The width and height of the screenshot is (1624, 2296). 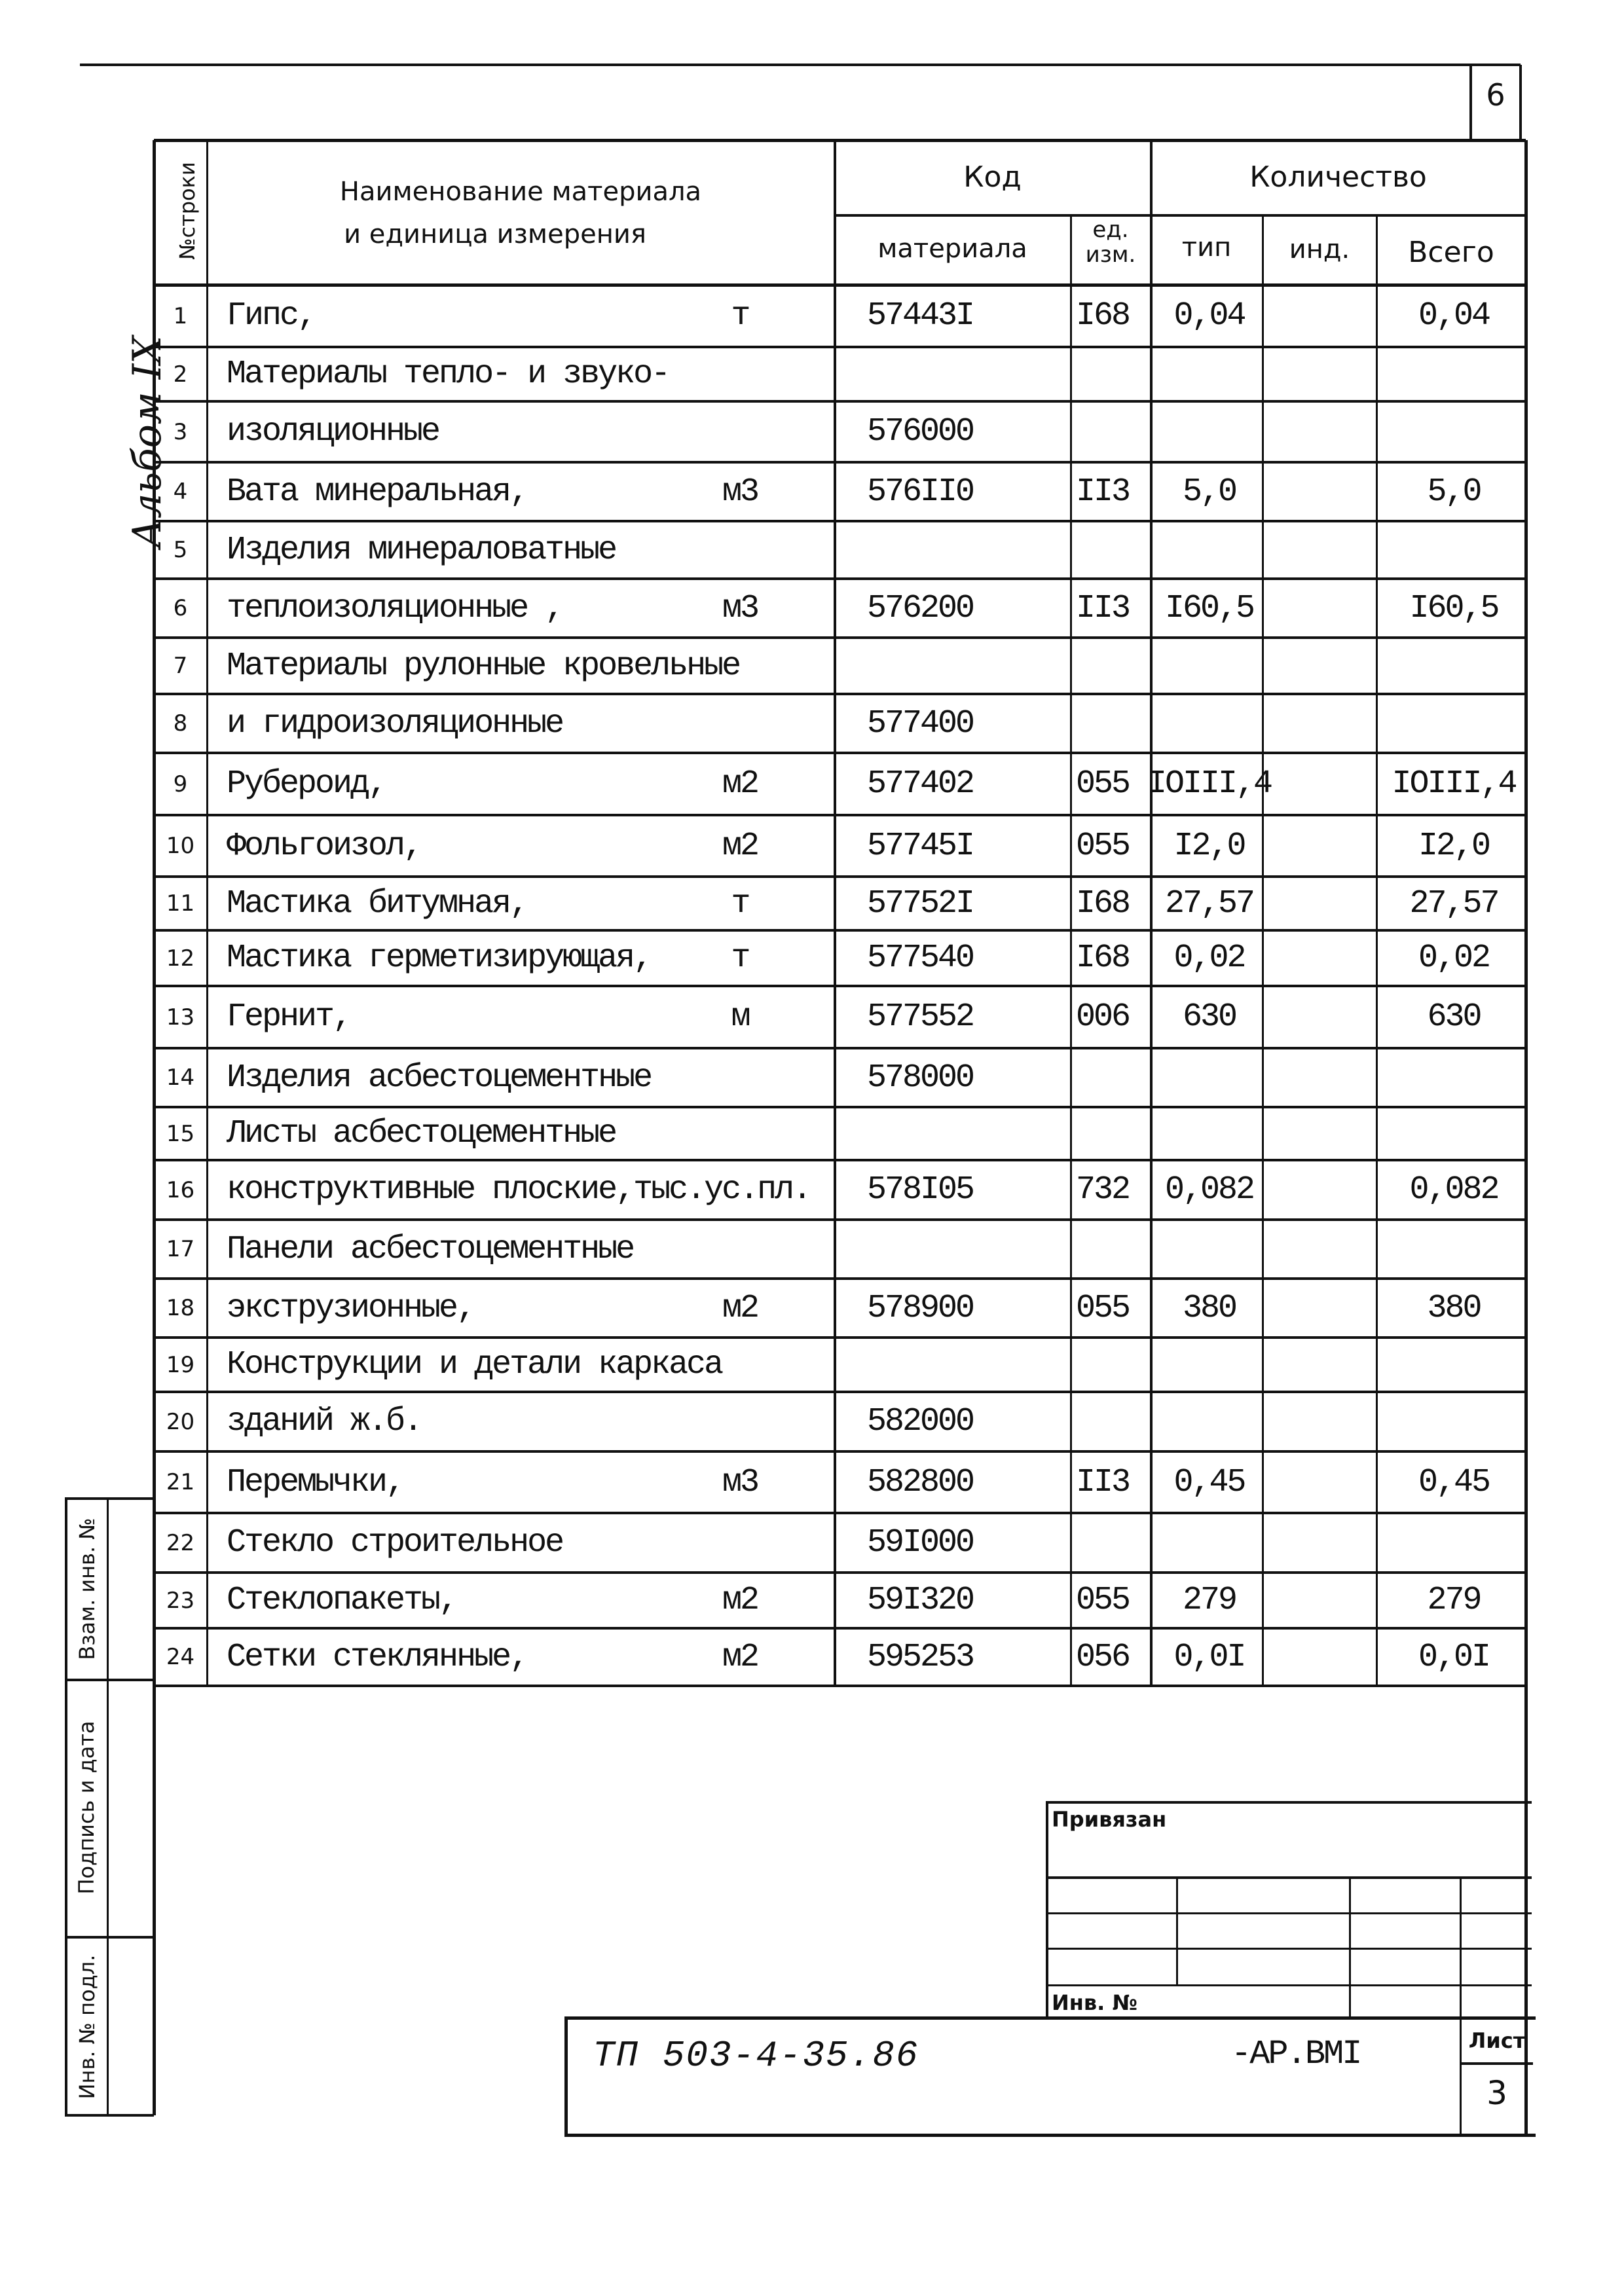 What do you see at coordinates (1454, 846) in the screenshot?
I see `qty-total-cell: I2,0` at bounding box center [1454, 846].